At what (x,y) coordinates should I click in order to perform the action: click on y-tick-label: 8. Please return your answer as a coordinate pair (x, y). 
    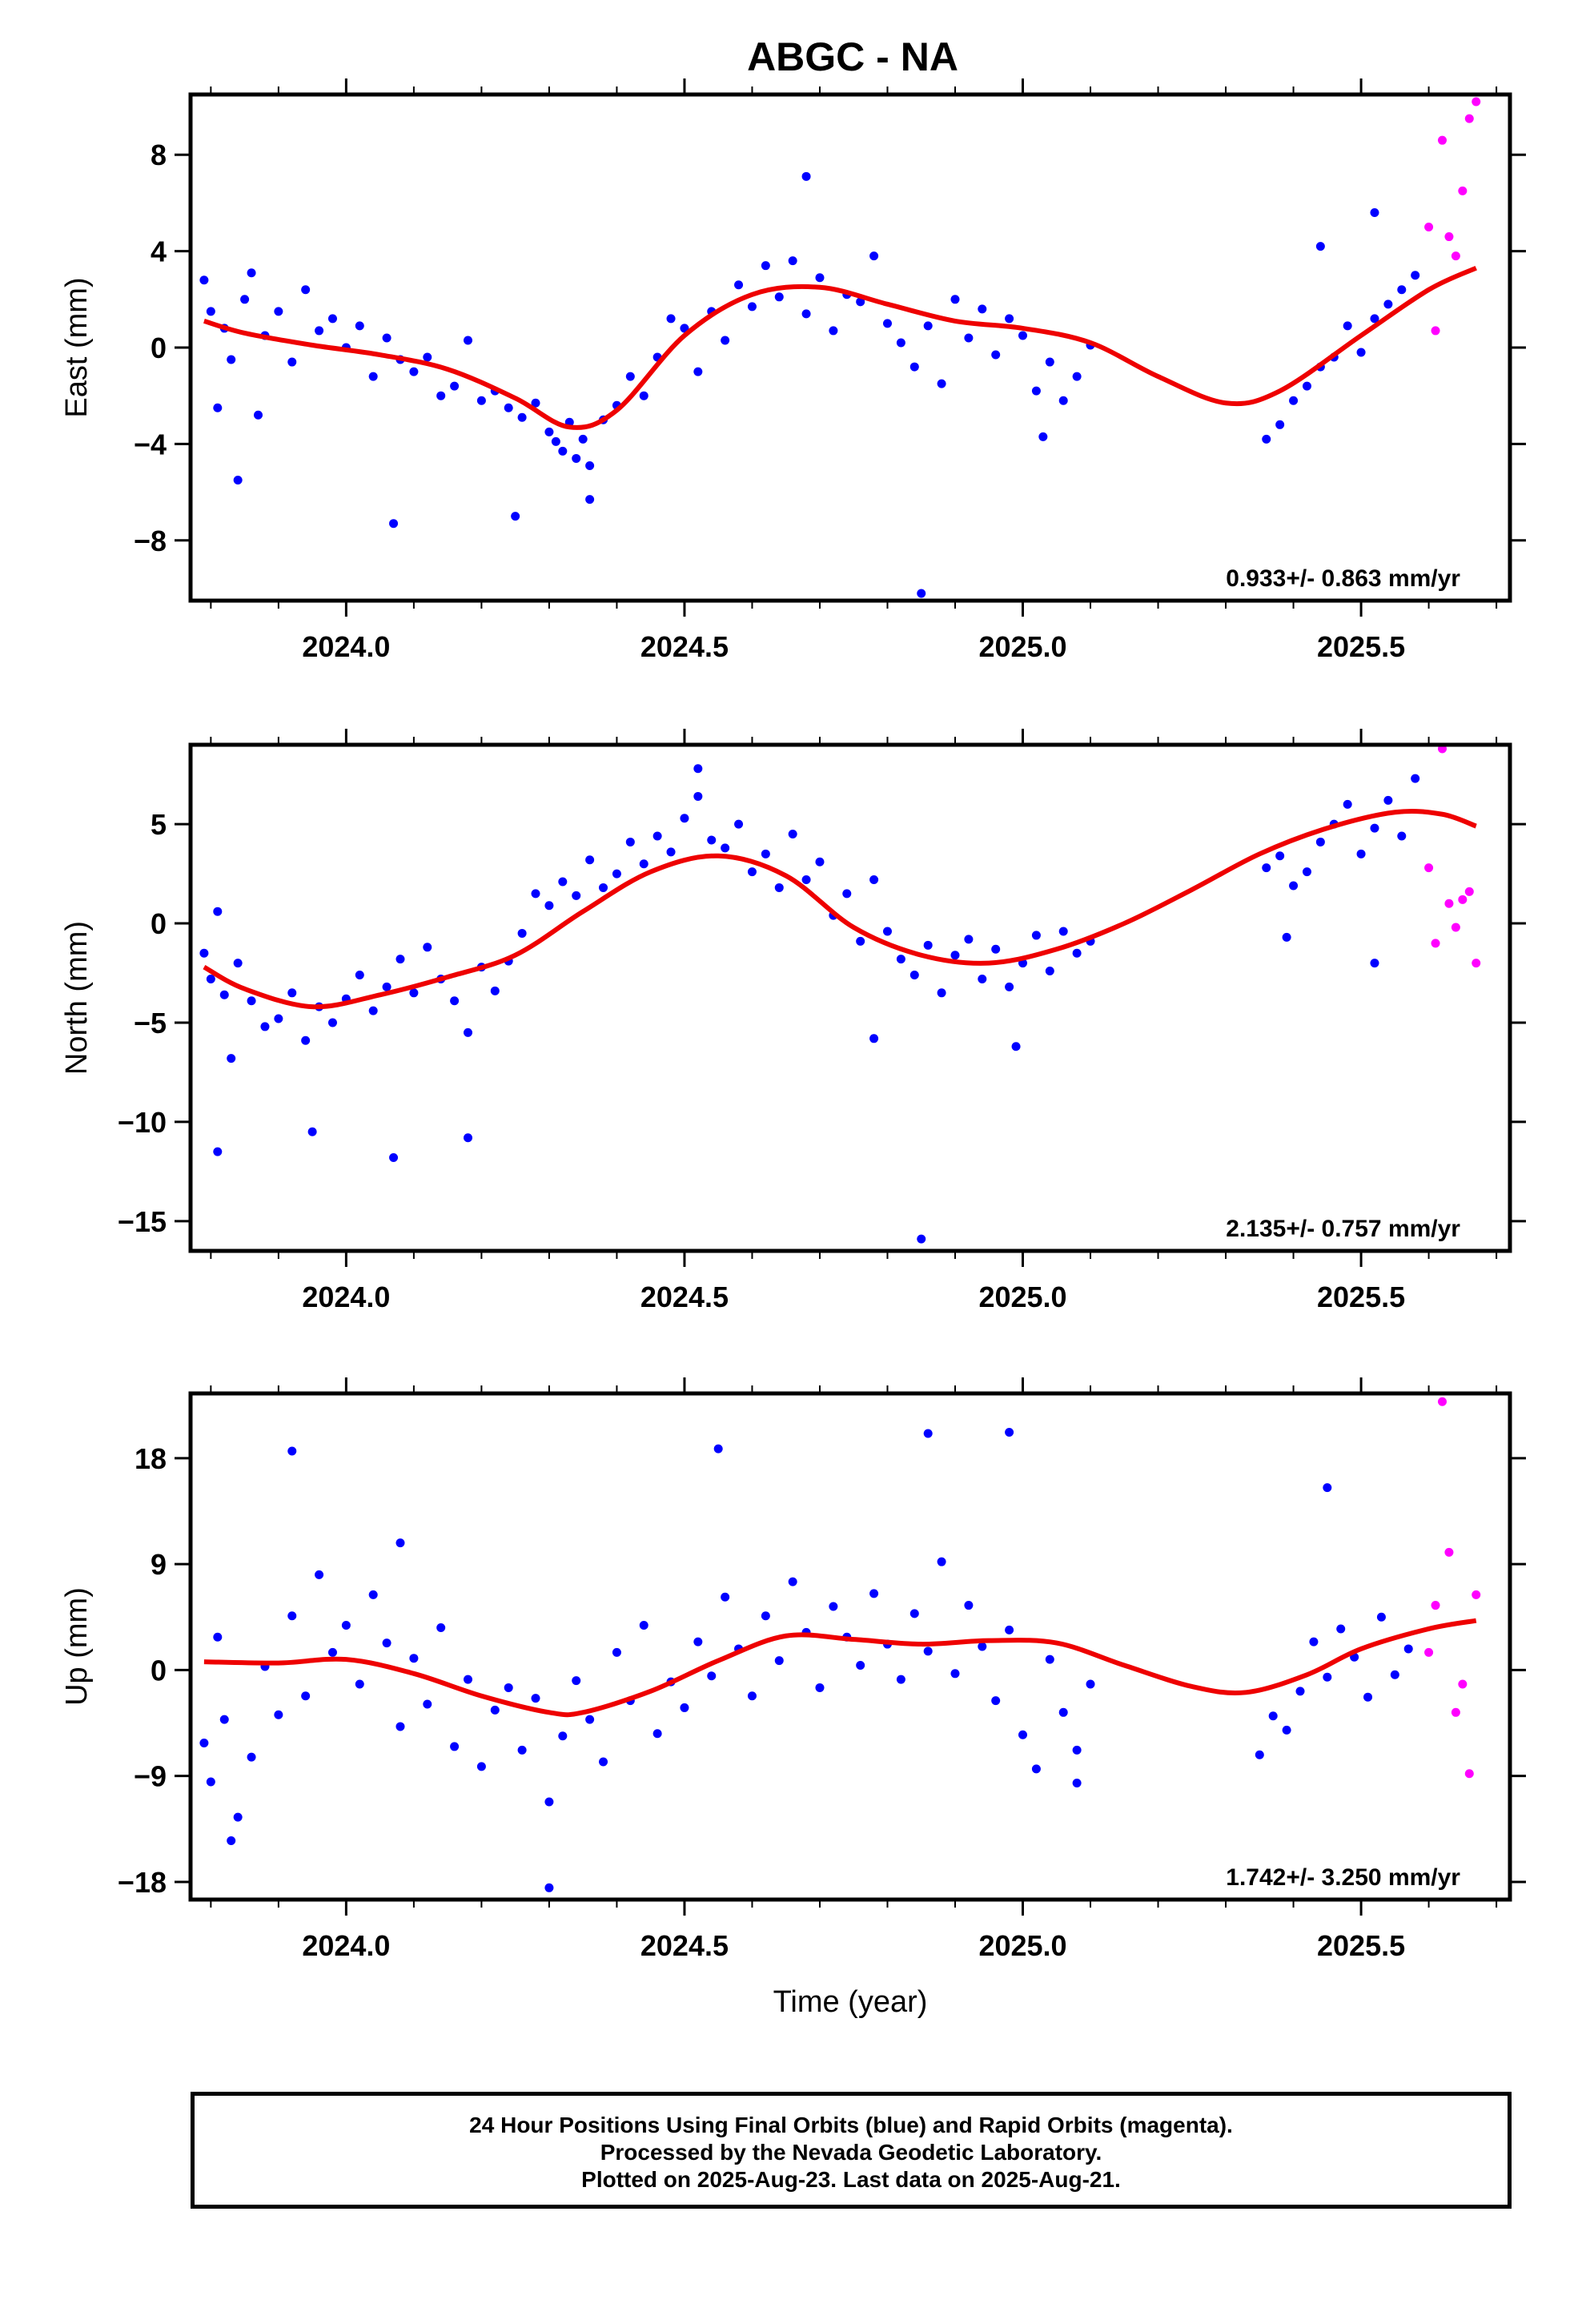
    Looking at the image, I should click on (159, 155).